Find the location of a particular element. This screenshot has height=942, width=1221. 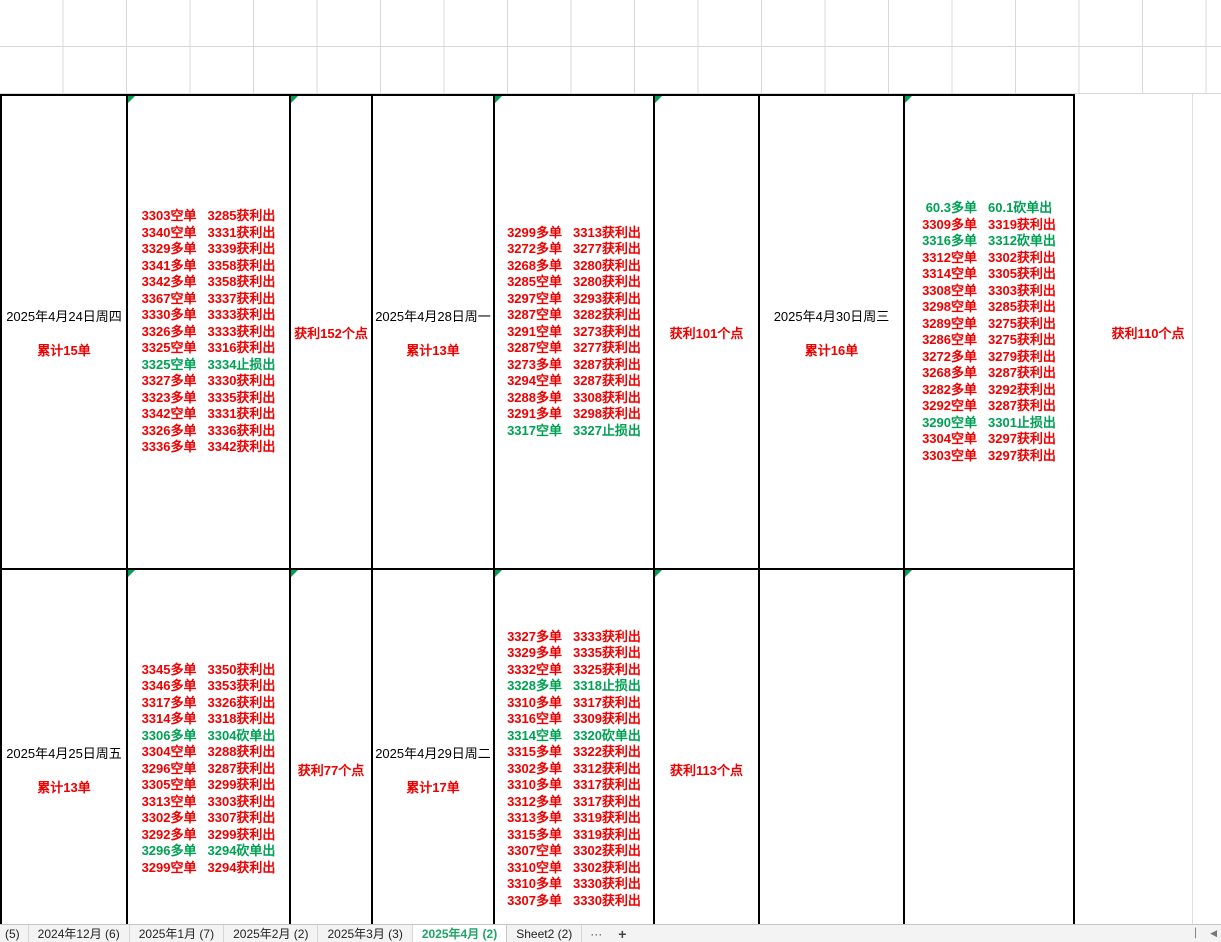

trade-close: 3280获利出 is located at coordinates (607, 265).